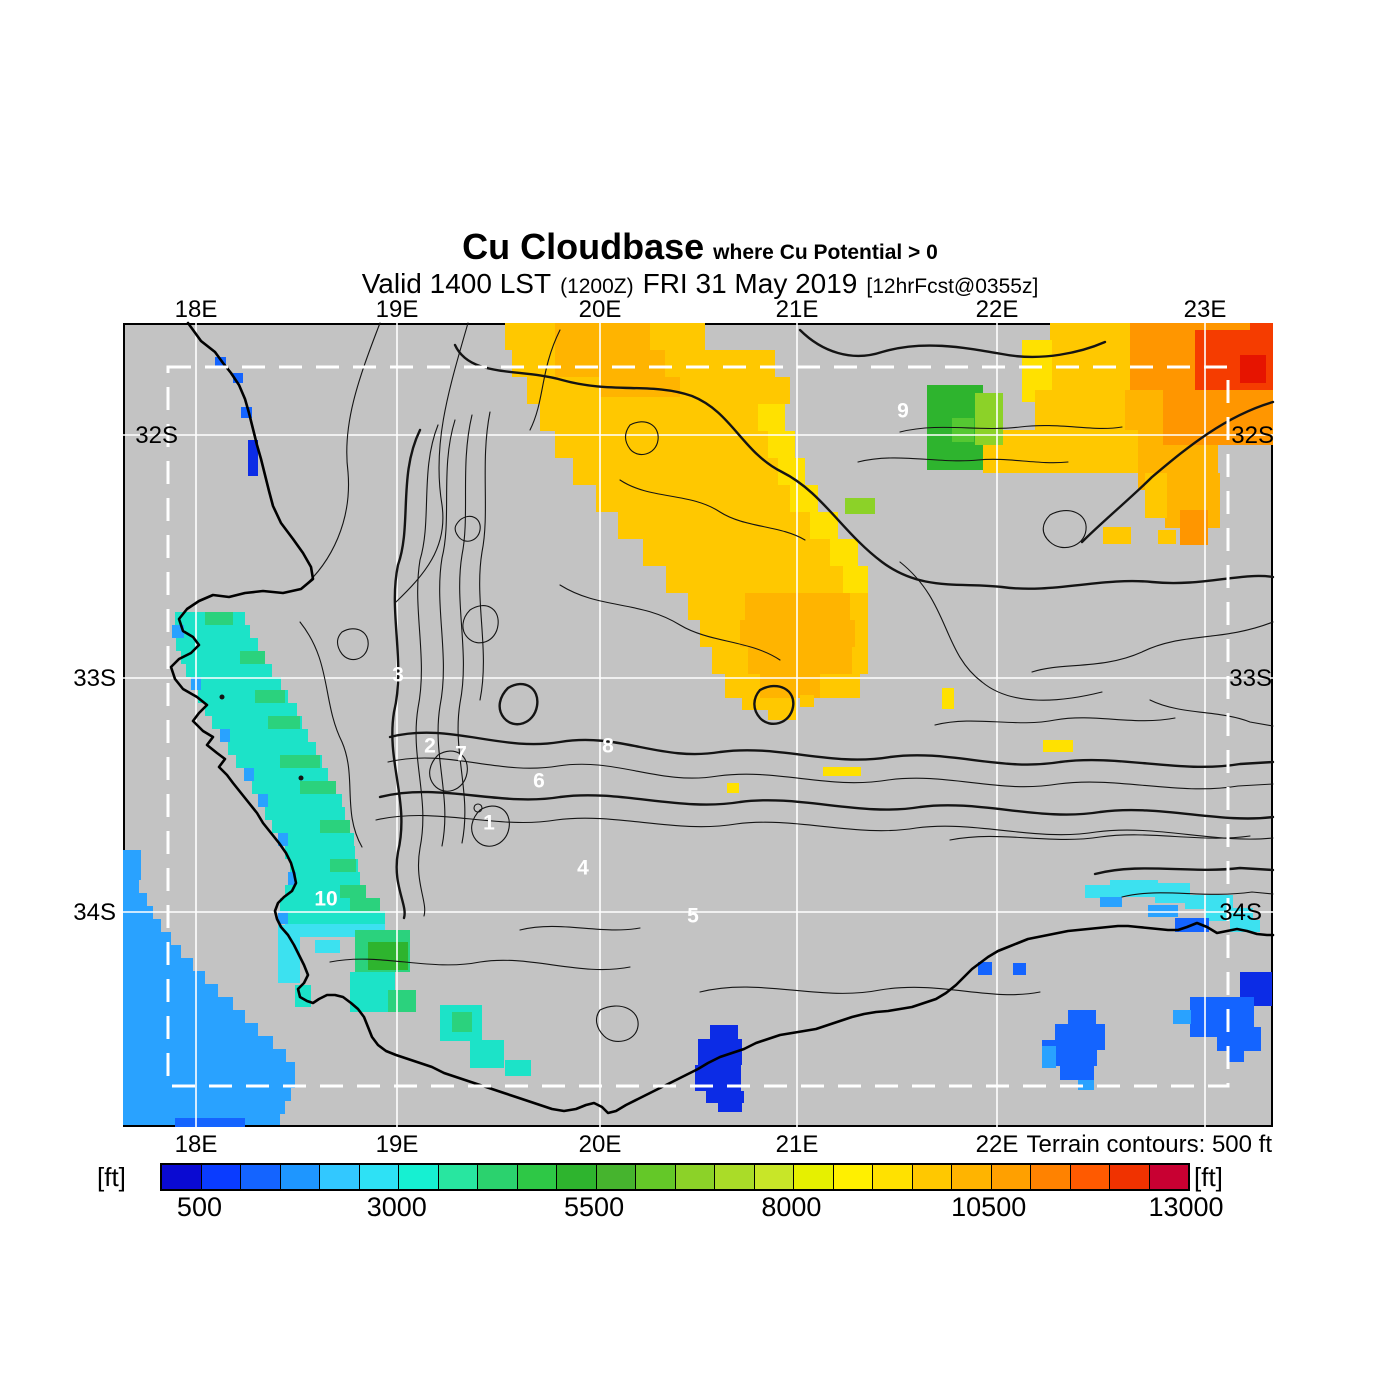 The image size is (1400, 1400). Describe the element at coordinates (196, 1144) in the screenshot. I see `lon-label-bottom-18E: 18E` at that location.